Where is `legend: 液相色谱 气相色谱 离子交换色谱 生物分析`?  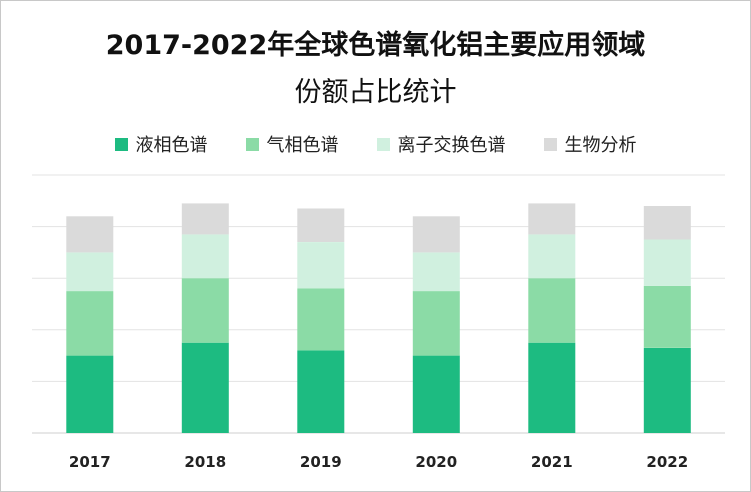
legend: 液相色谱 气相色谱 离子交换色谱 生物分析 is located at coordinates (375, 144).